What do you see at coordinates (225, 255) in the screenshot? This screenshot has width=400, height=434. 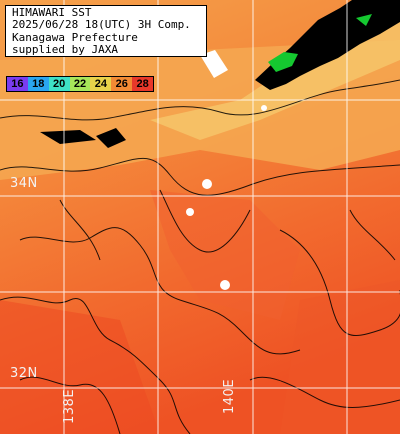 I see `warm-patch-central` at bounding box center [225, 255].